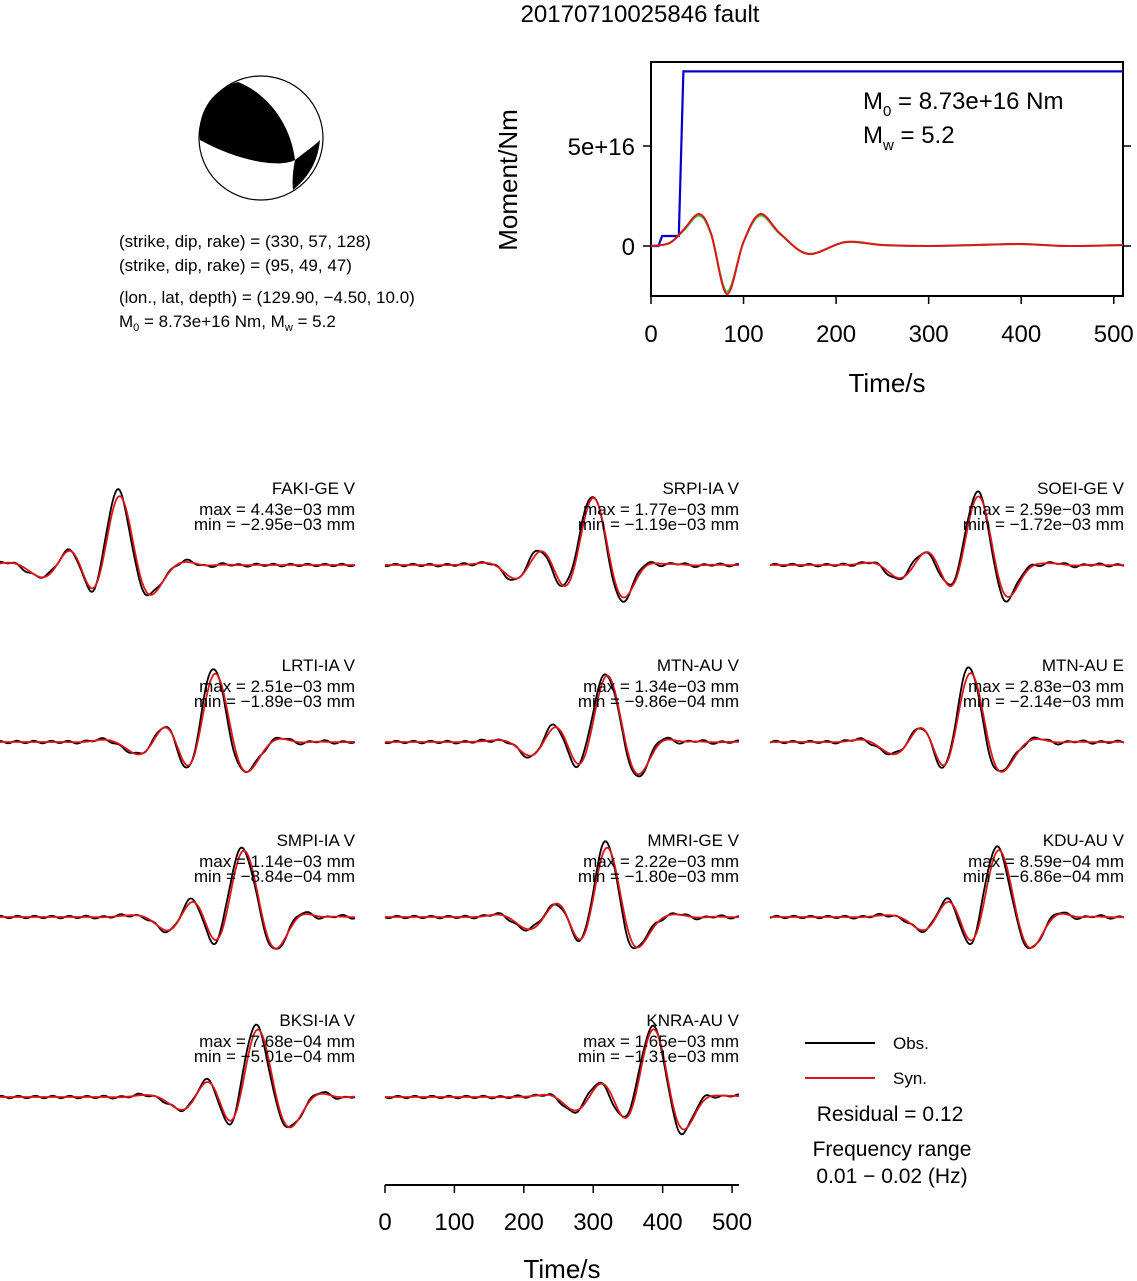  I want to click on beachball-compression-quadrant, so click(247, 123).